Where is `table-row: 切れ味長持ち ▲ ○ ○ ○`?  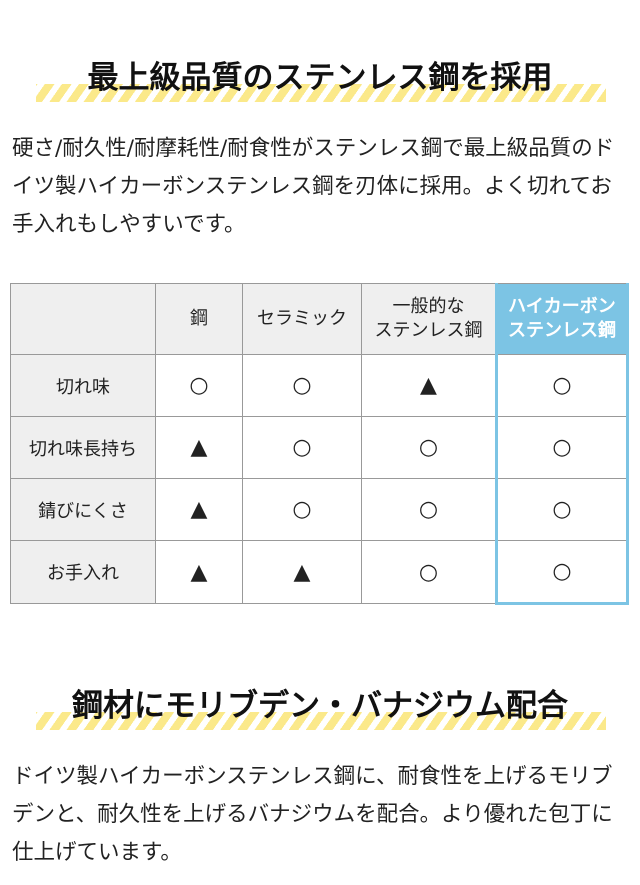 table-row: 切れ味長持ち ▲ ○ ○ ○ is located at coordinates (319, 447).